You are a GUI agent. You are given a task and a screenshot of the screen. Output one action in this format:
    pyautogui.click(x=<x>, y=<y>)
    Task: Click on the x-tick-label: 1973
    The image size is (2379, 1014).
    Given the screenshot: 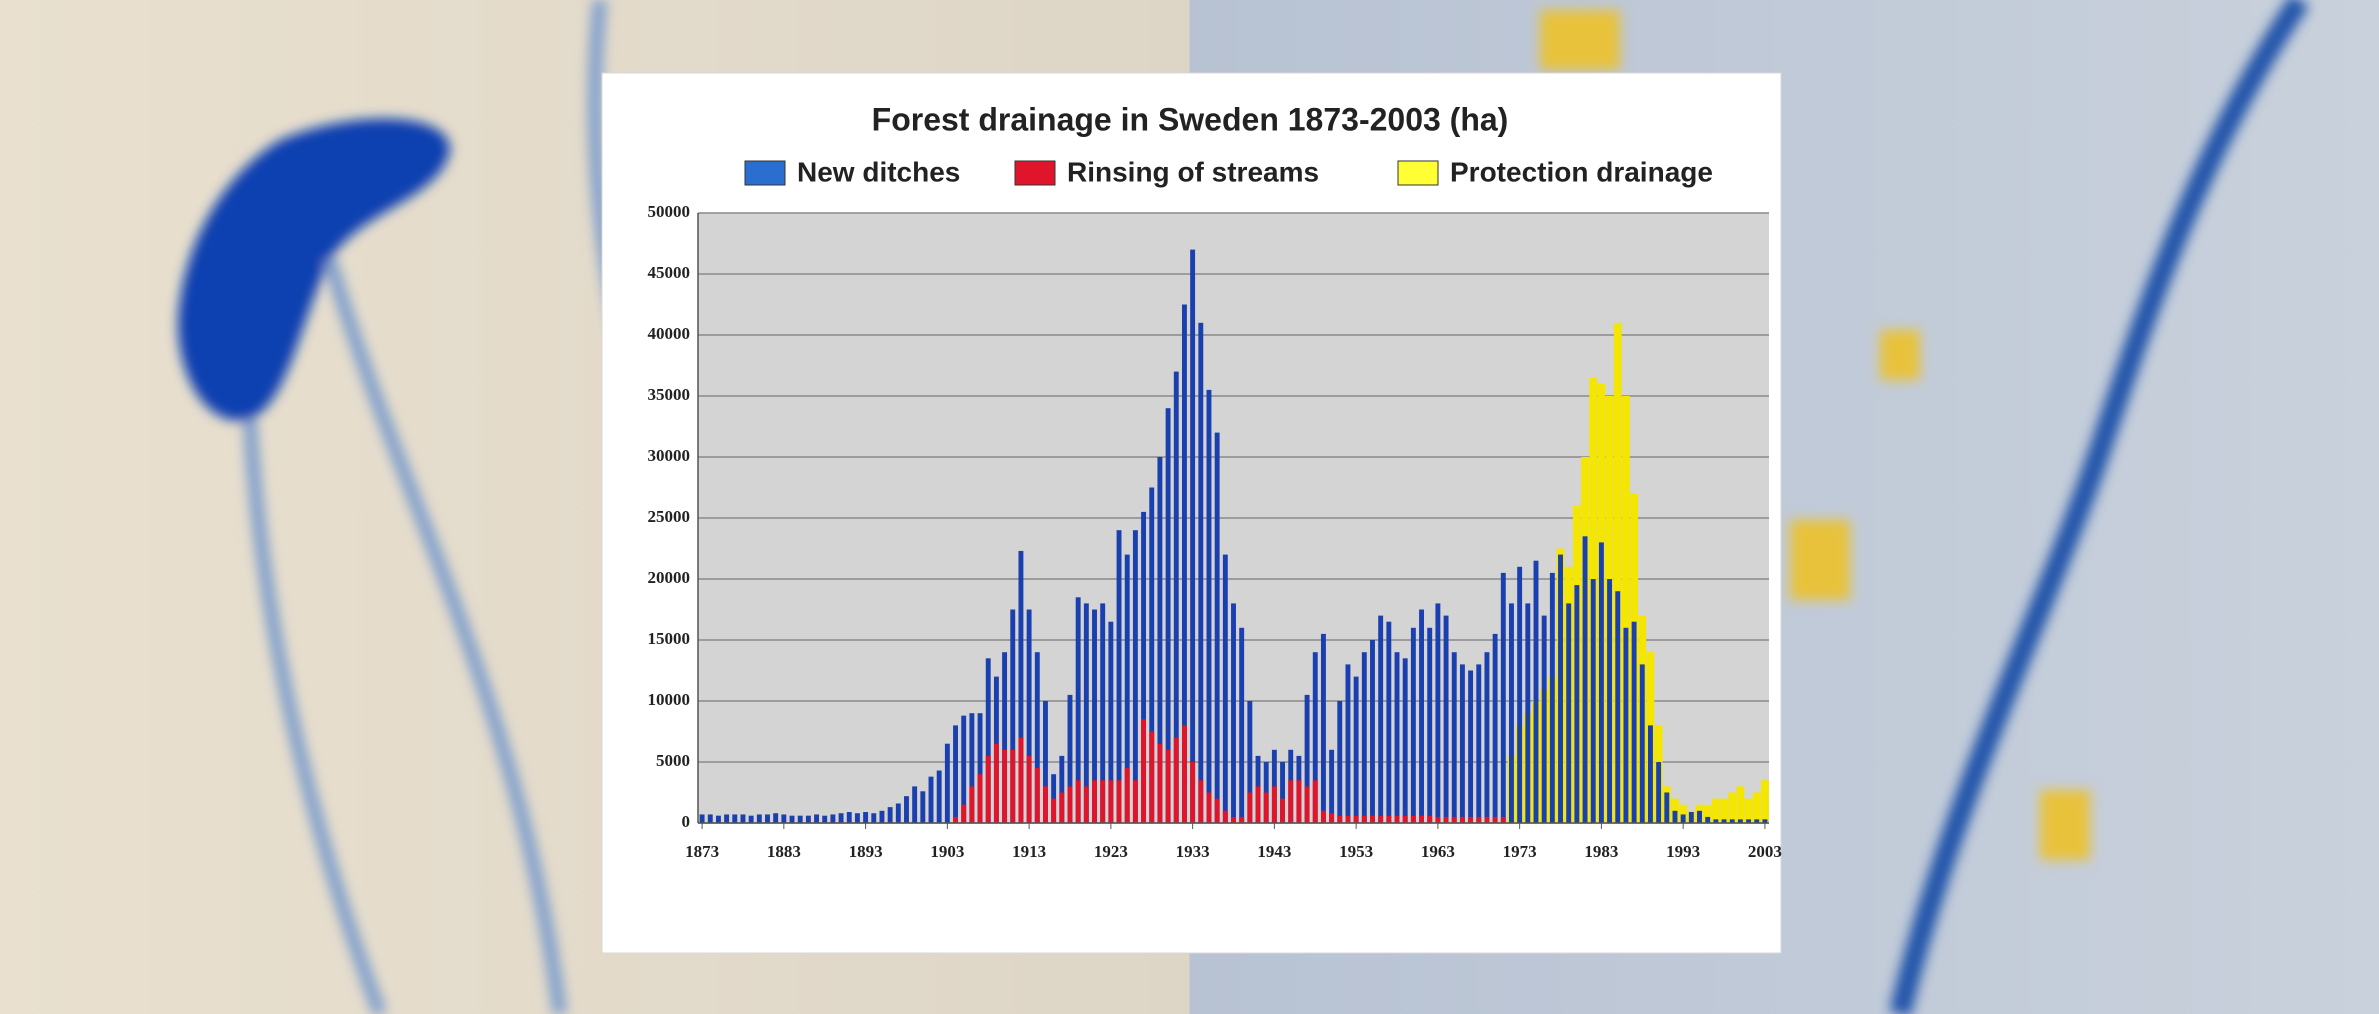 What is the action you would take?
    pyautogui.click(x=1520, y=851)
    